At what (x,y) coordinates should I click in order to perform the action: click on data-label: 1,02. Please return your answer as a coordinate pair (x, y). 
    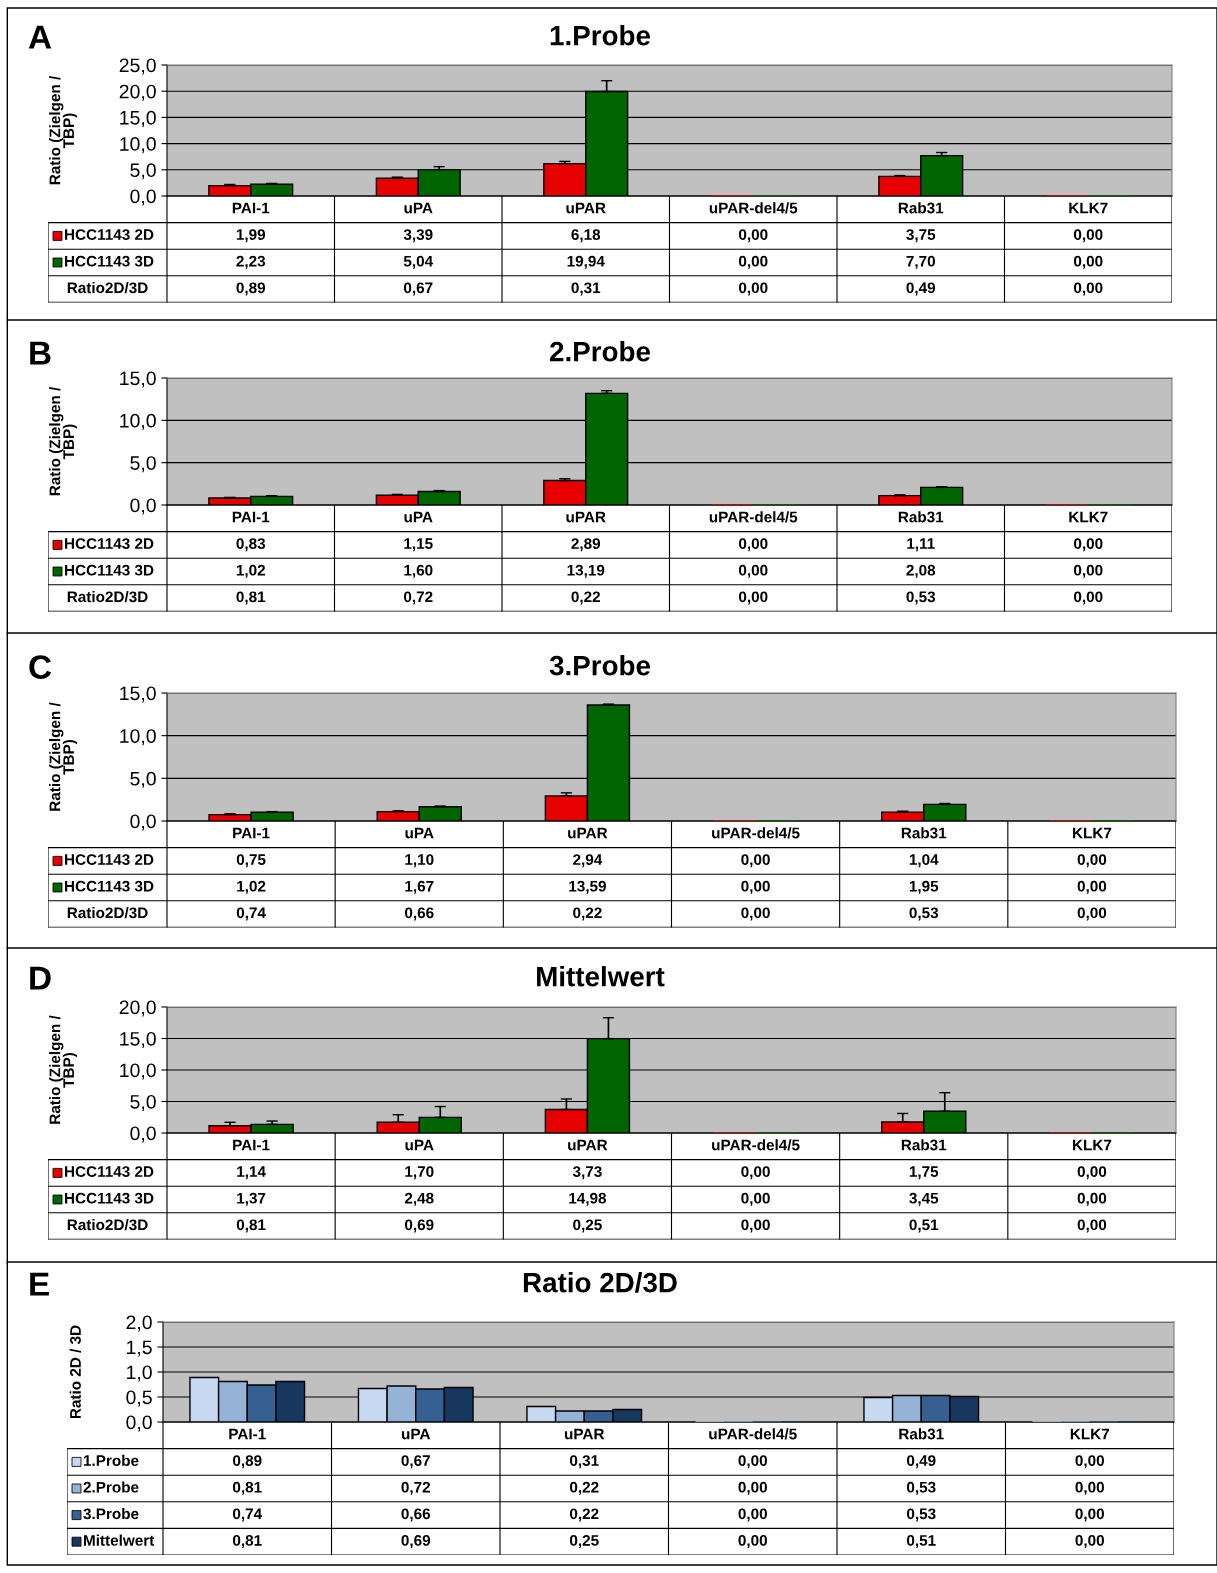
    Looking at the image, I should click on (251, 887).